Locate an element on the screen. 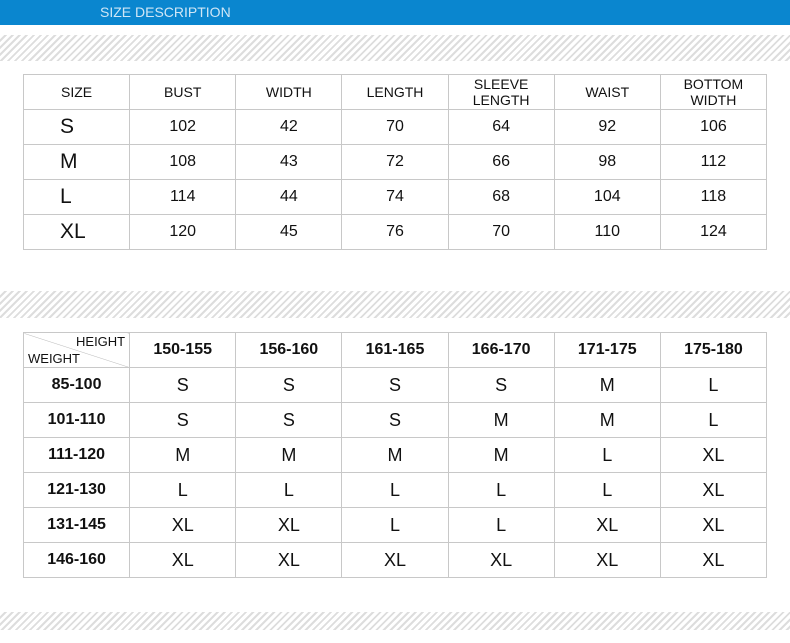 The height and width of the screenshot is (643, 790). header-bar: SIZE DESCRIPTION is located at coordinates (395, 12).